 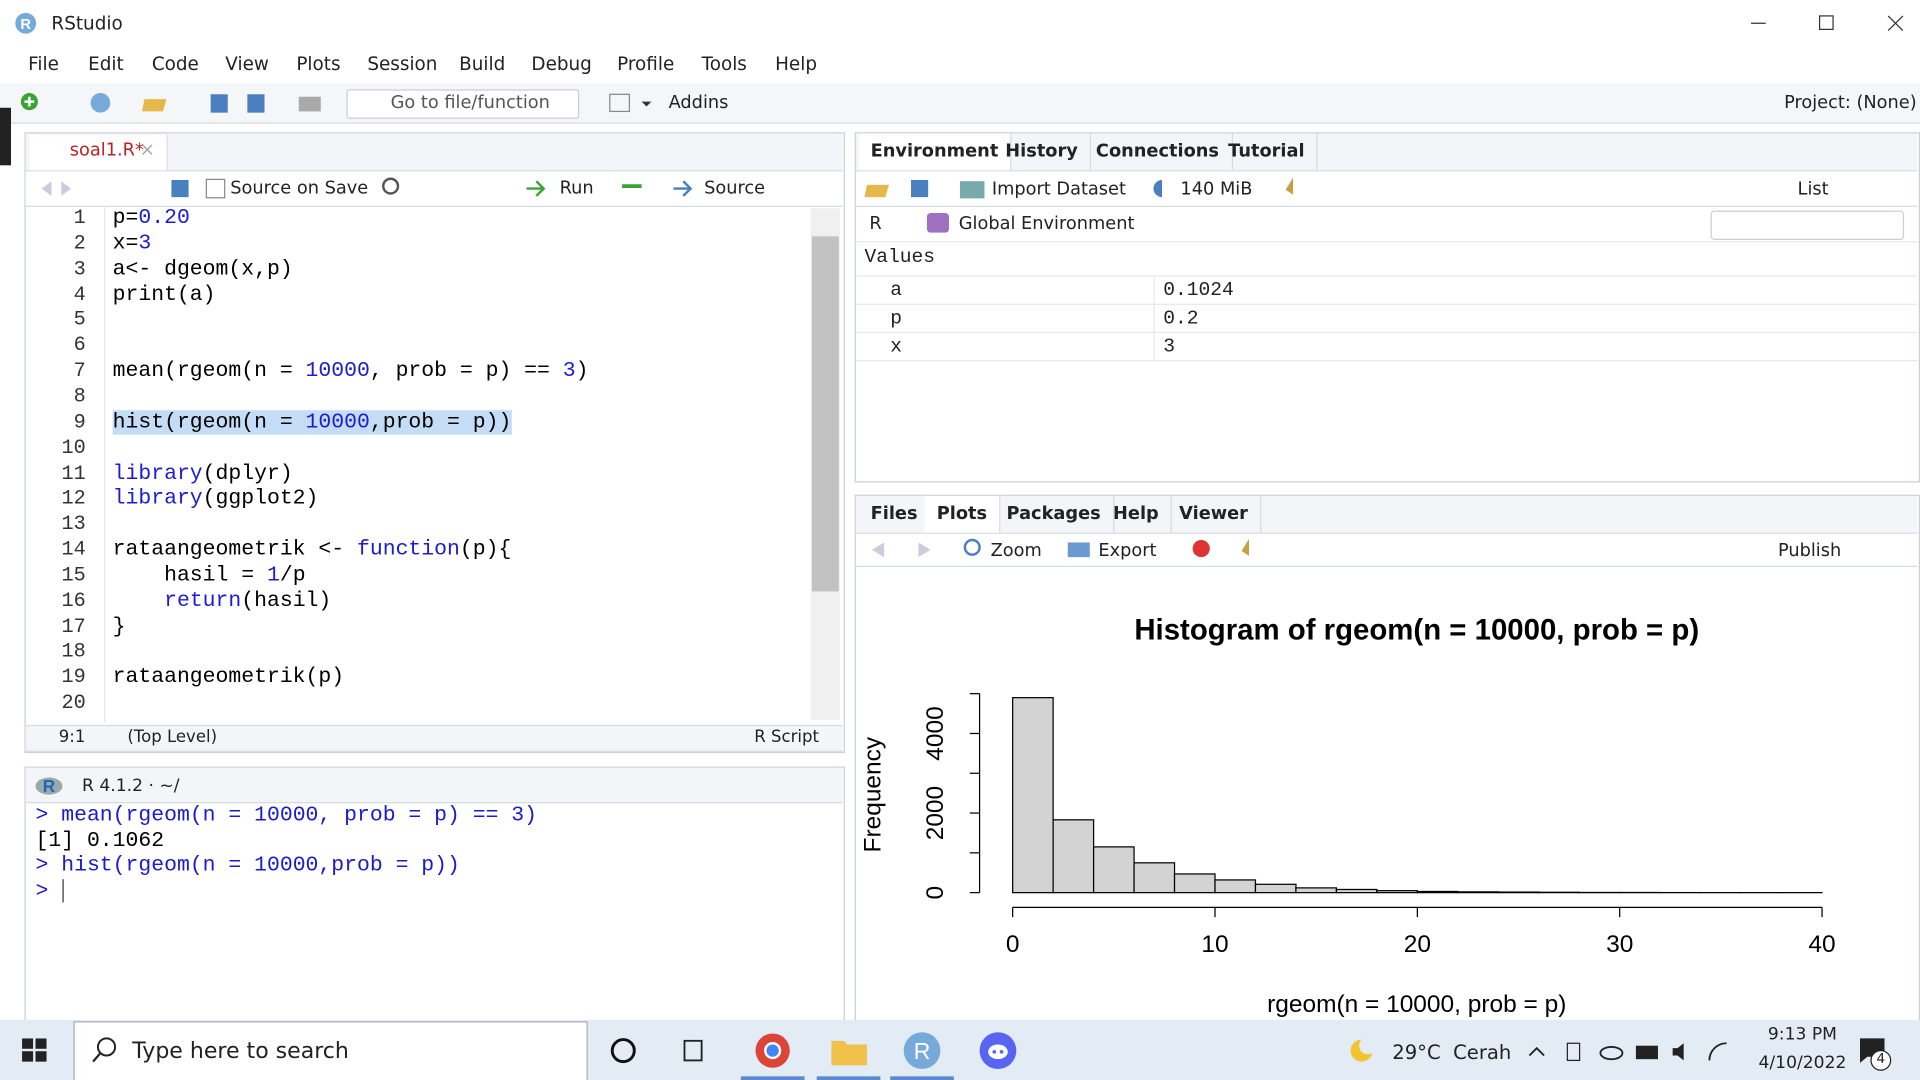 I want to click on env-name: p, so click(x=896, y=318).